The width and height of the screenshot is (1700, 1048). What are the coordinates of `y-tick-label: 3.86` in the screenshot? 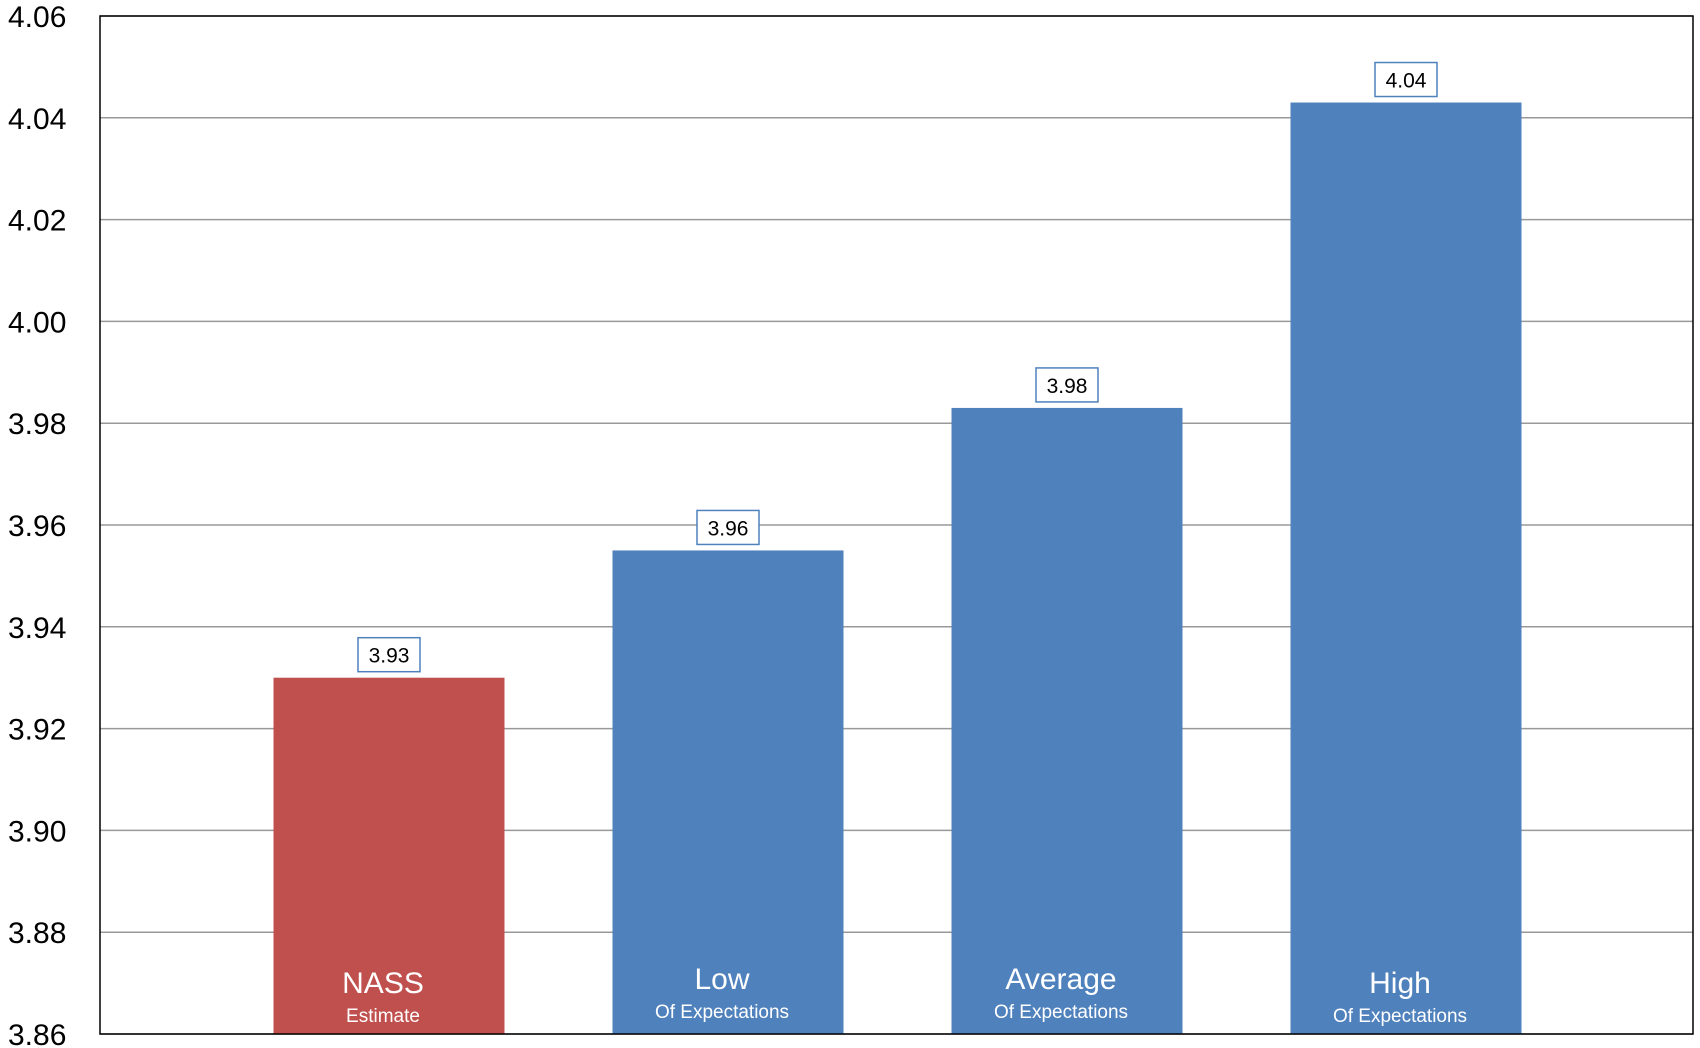 It's located at (37, 1033).